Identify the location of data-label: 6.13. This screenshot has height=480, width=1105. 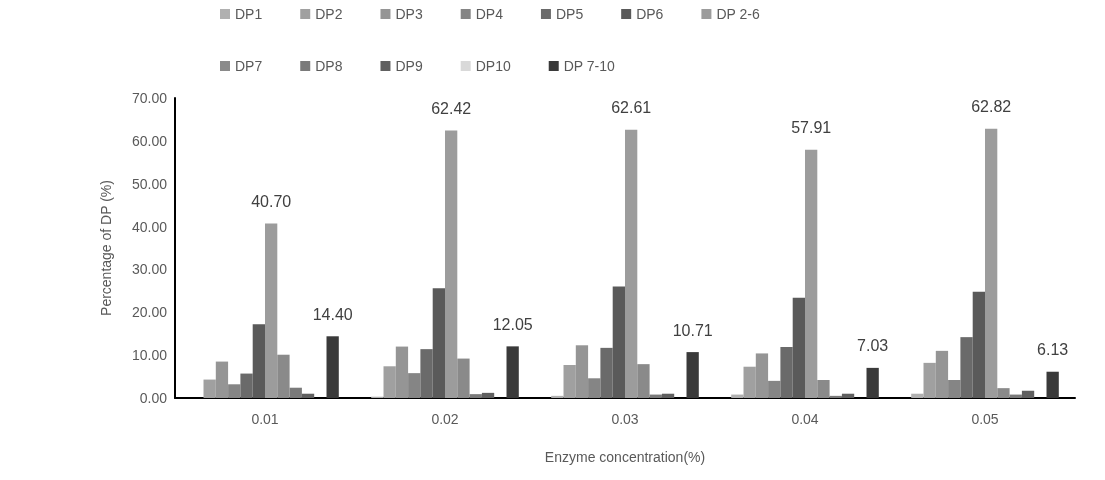
(1053, 350).